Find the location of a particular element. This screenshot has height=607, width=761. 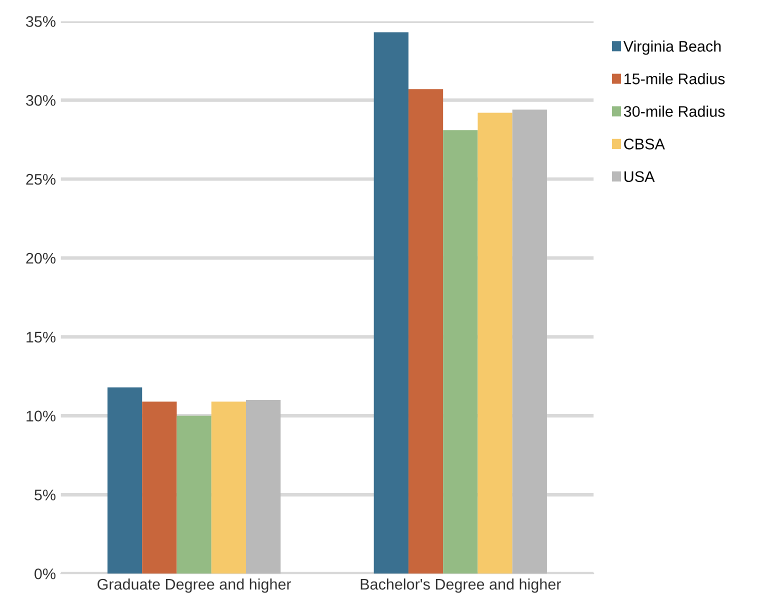

y-tick-label: 5% is located at coordinates (45, 495).